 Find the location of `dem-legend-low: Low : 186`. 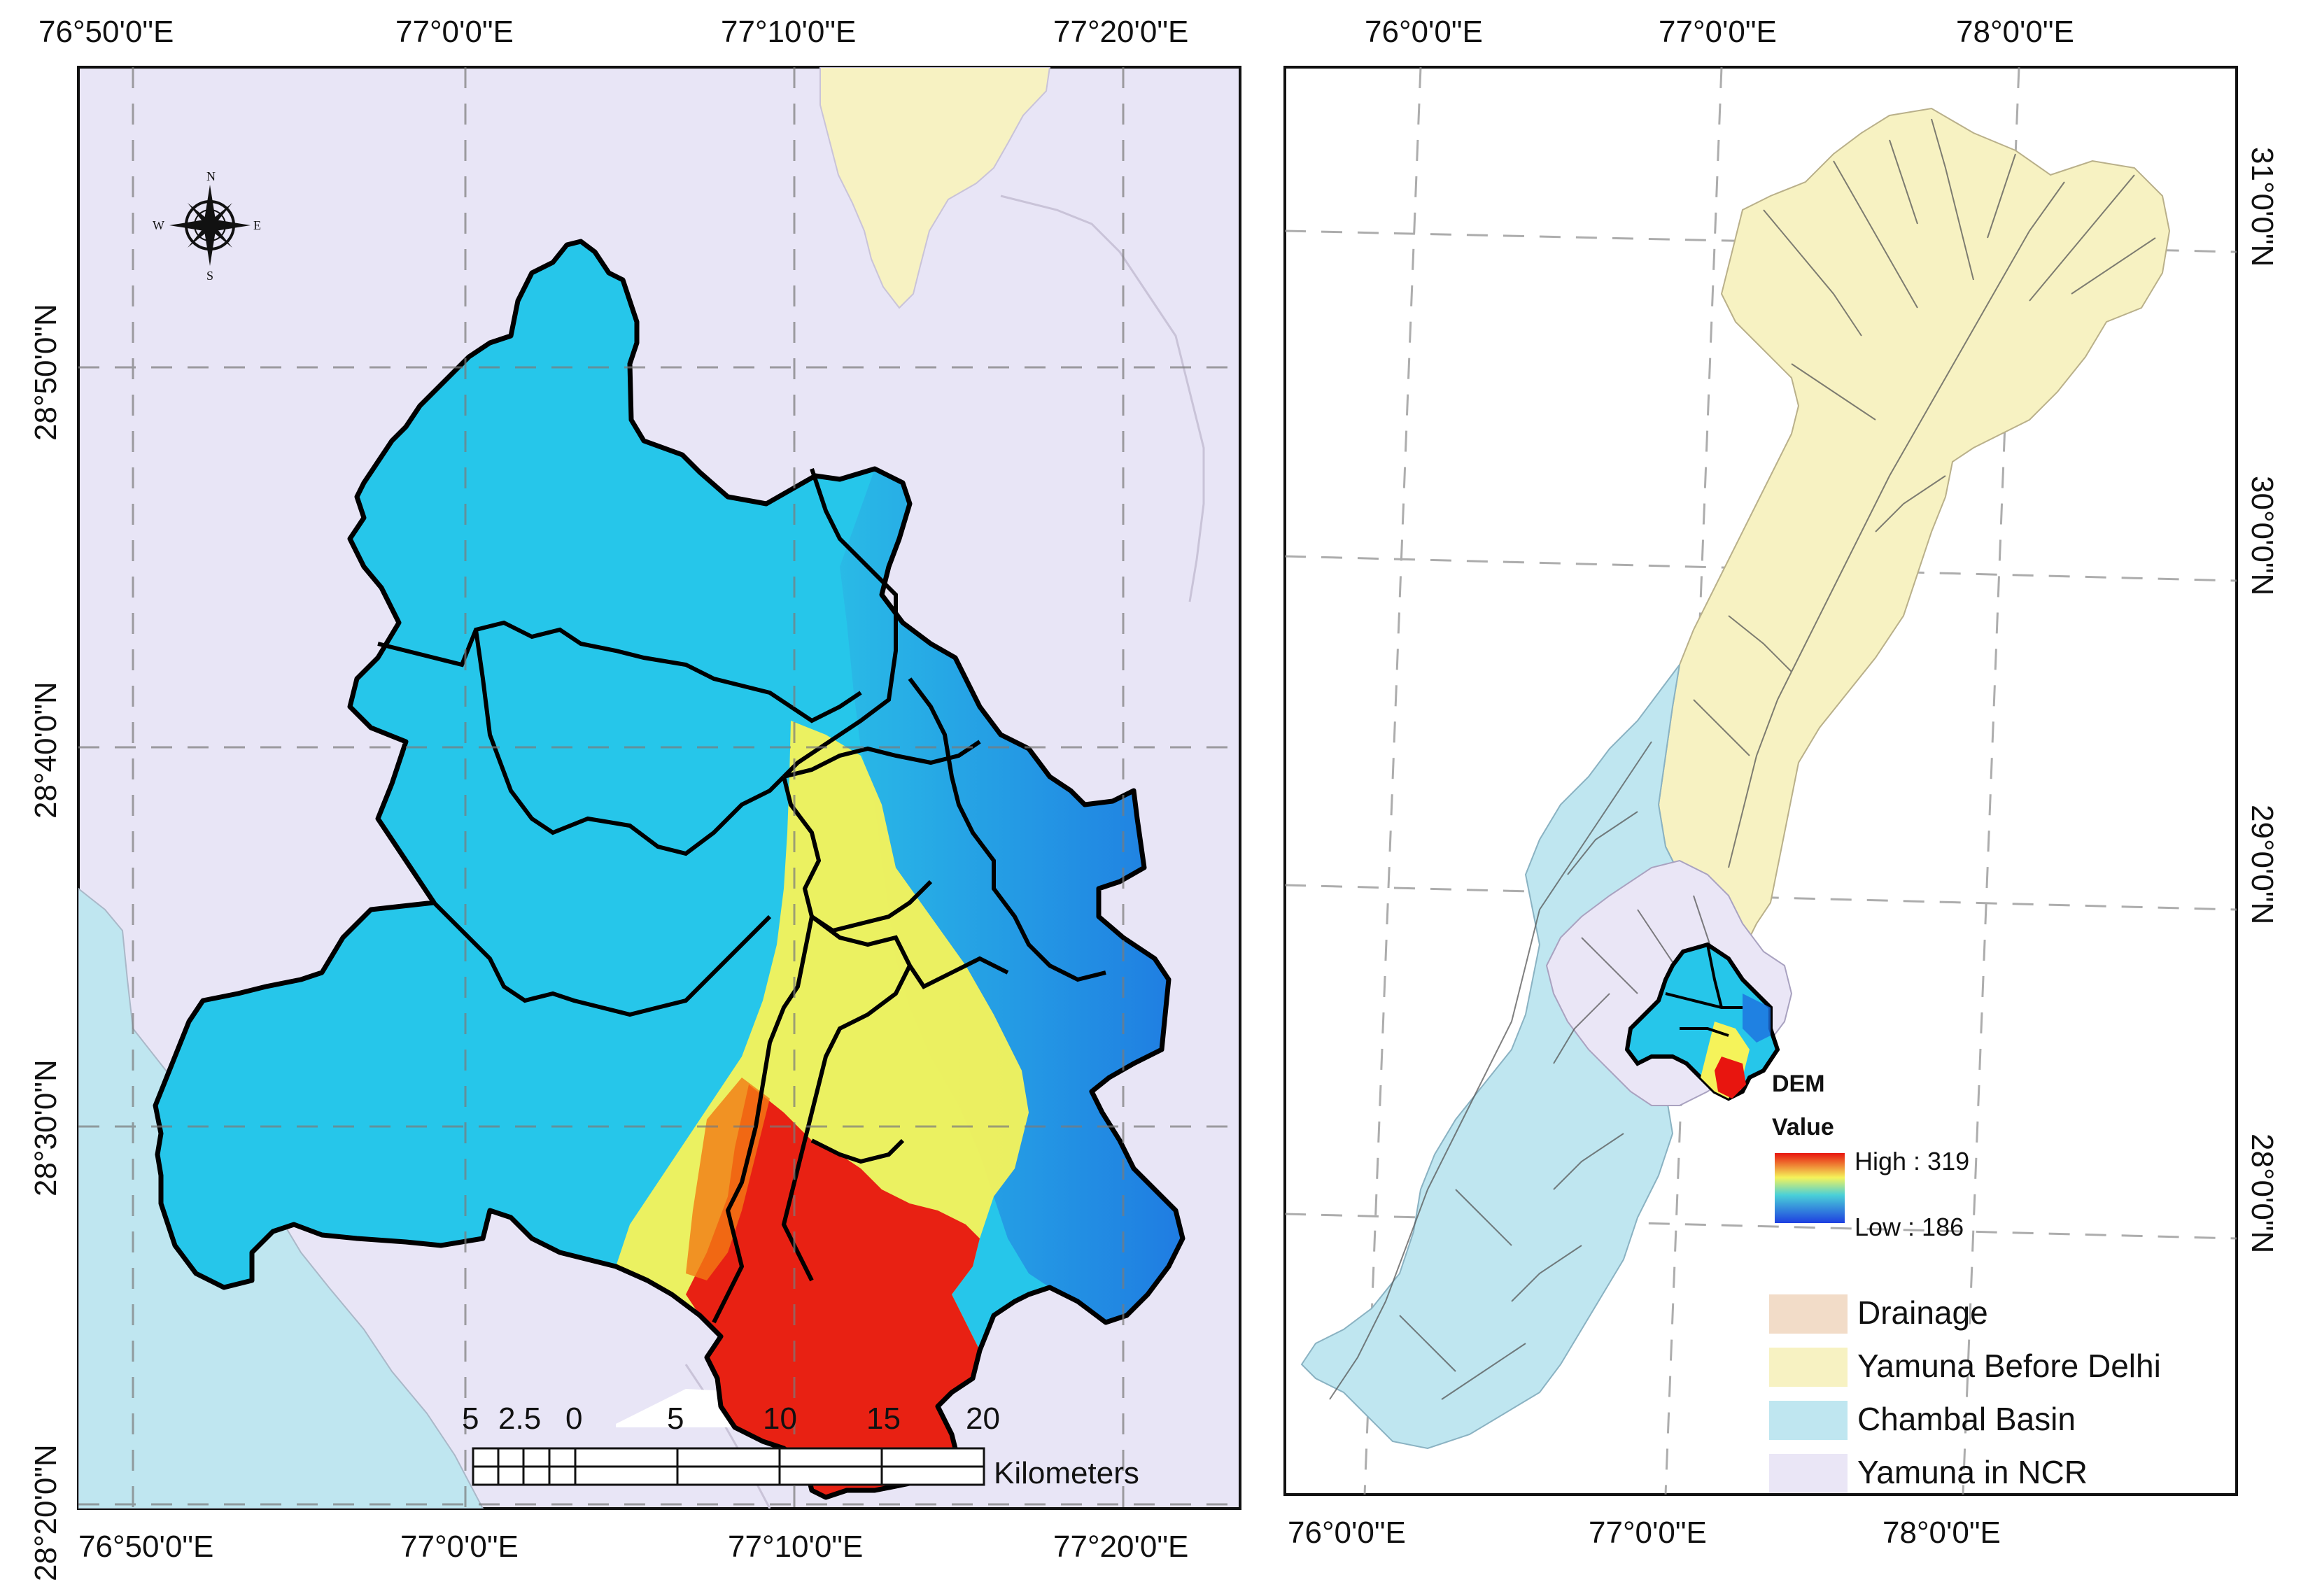

dem-legend-low: Low : 186 is located at coordinates (1910, 1227).